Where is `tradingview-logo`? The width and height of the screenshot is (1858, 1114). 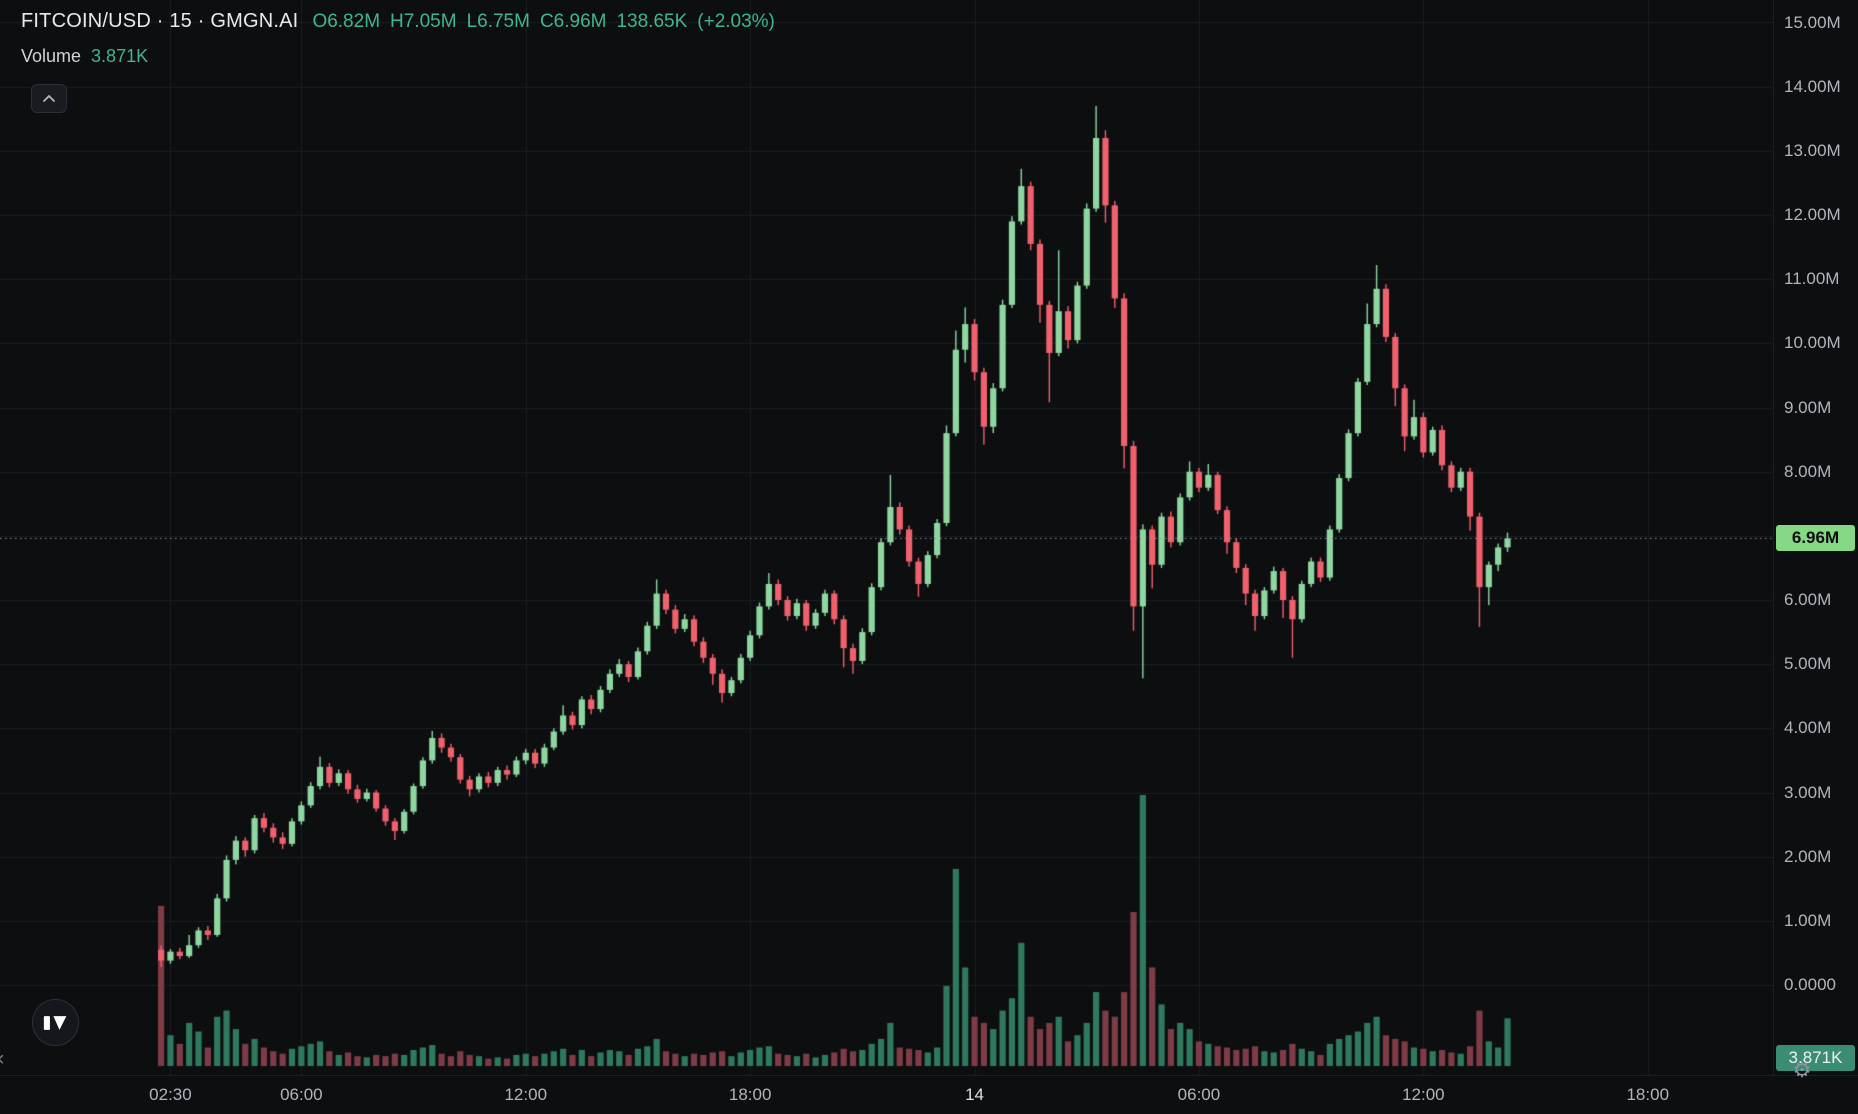 tradingview-logo is located at coordinates (55, 1022).